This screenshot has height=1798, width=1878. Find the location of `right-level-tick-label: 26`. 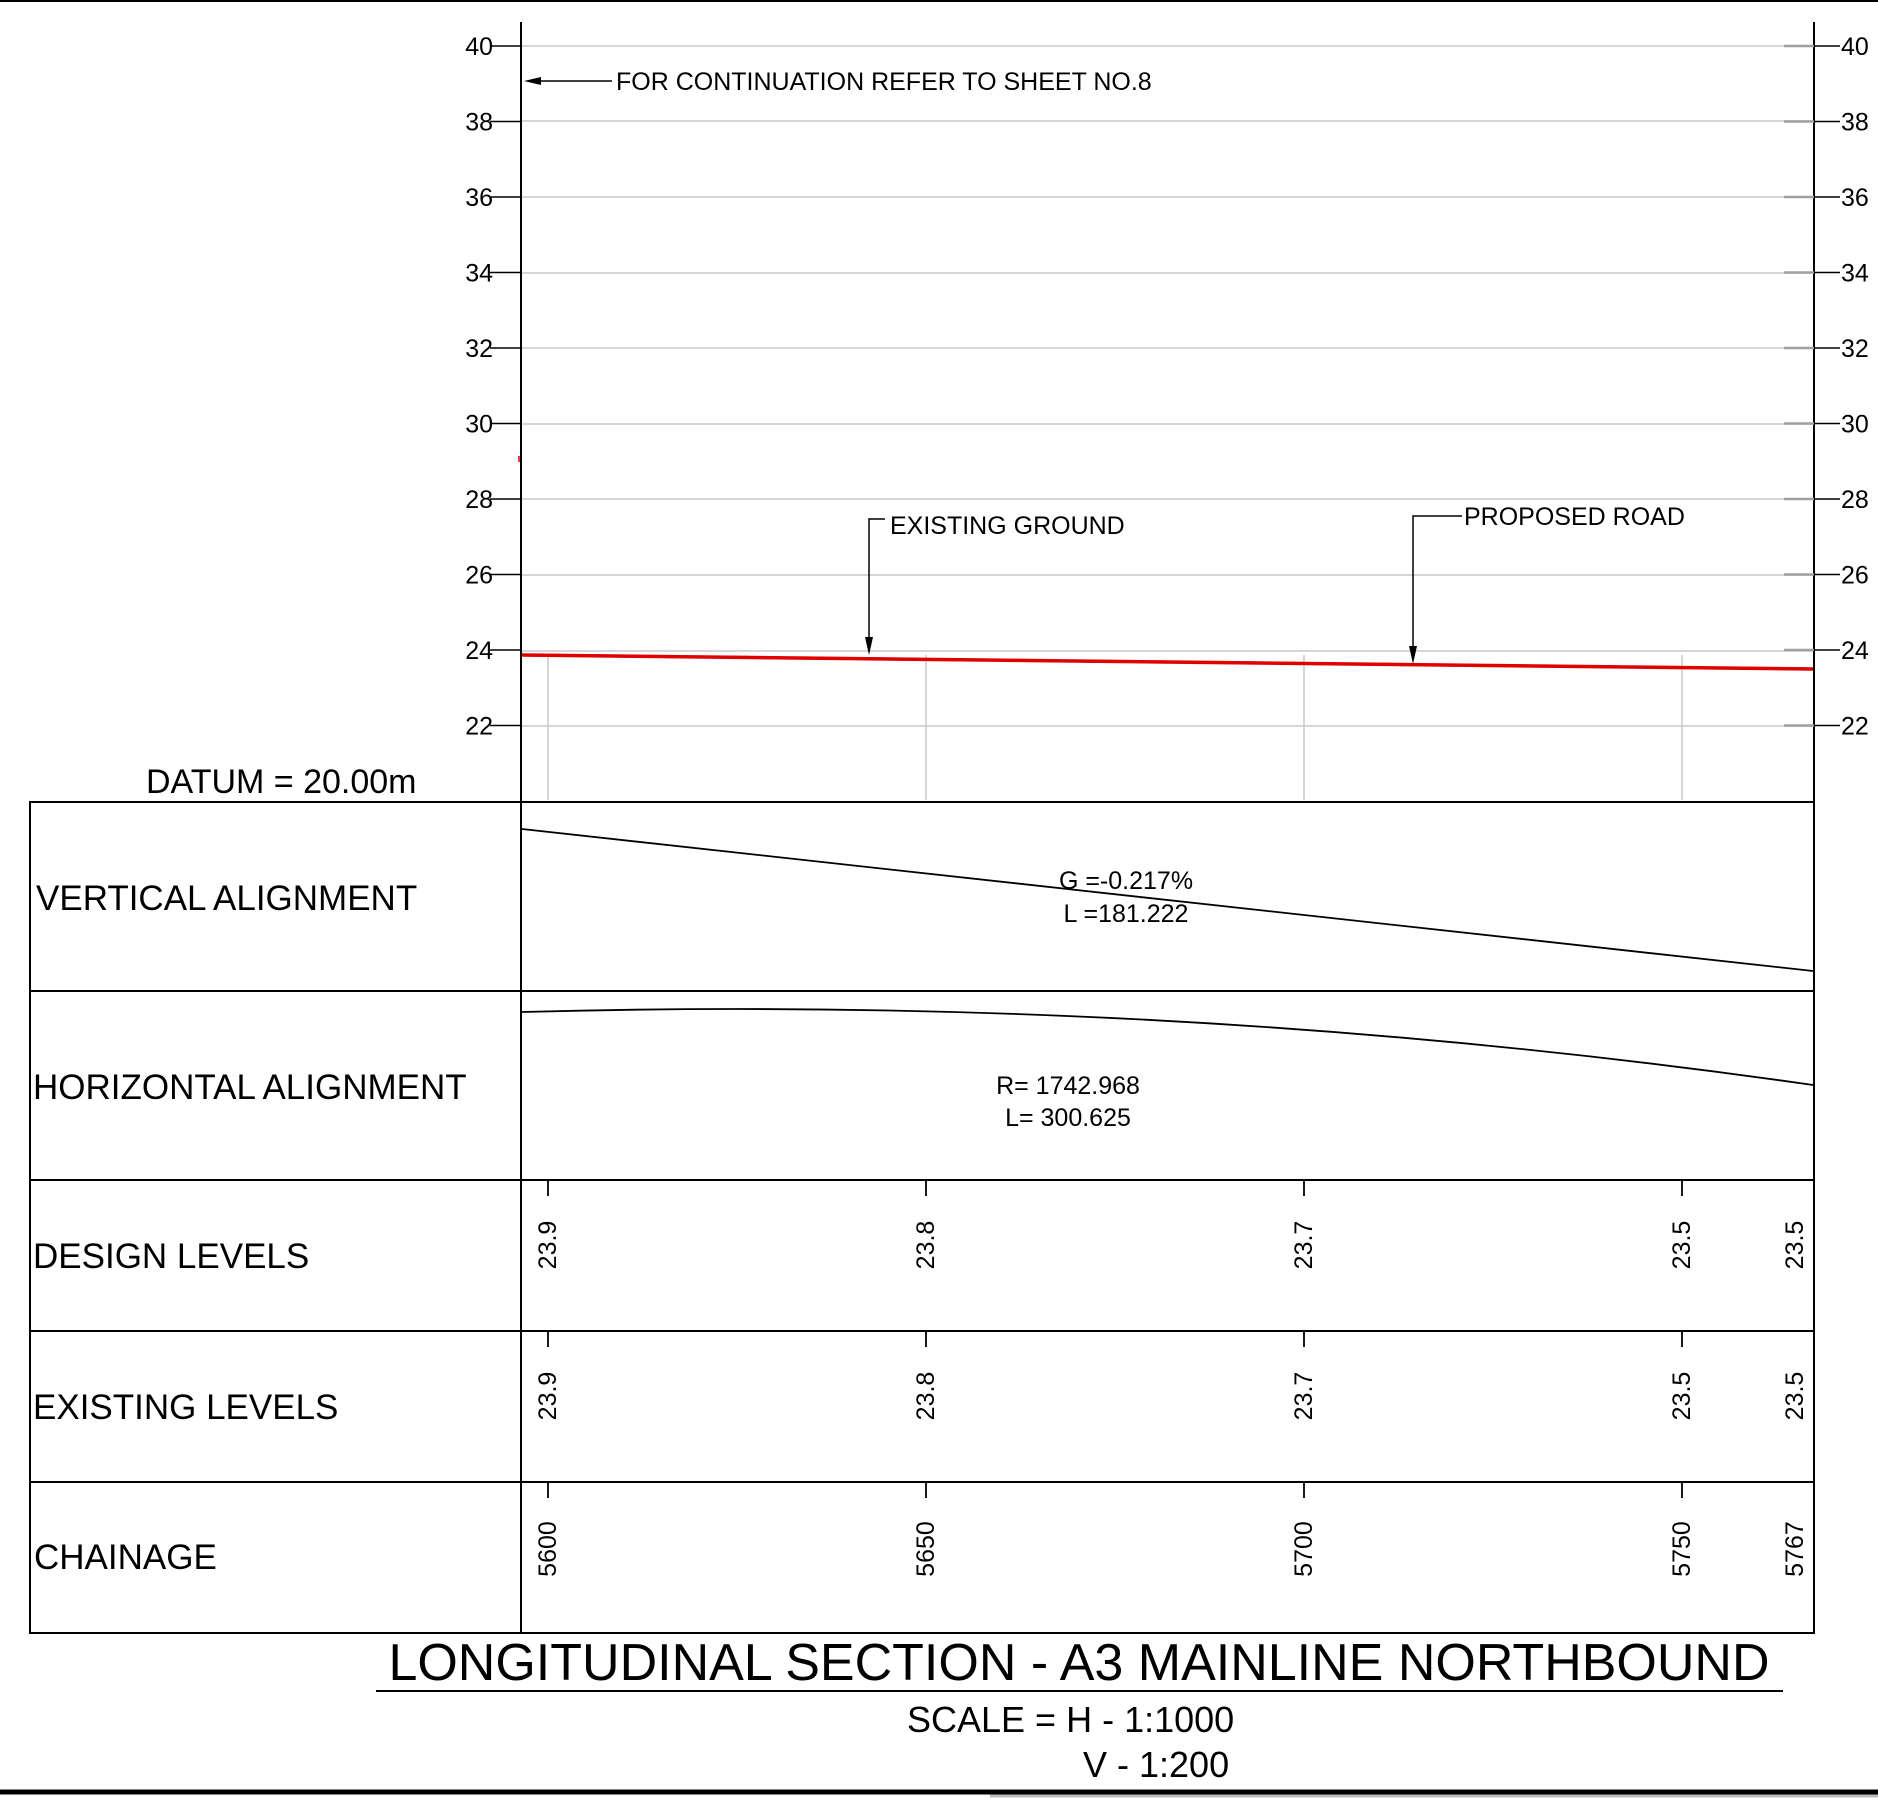

right-level-tick-label: 26 is located at coordinates (1855, 576).